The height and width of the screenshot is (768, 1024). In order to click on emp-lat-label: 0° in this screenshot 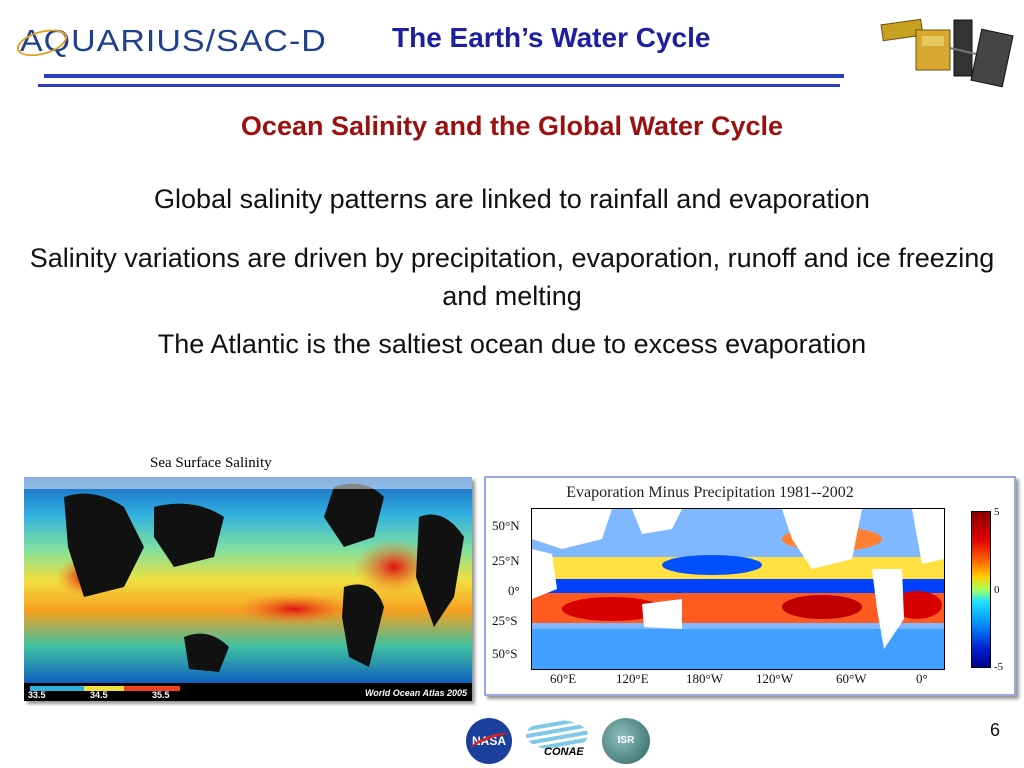, I will do `click(514, 590)`.